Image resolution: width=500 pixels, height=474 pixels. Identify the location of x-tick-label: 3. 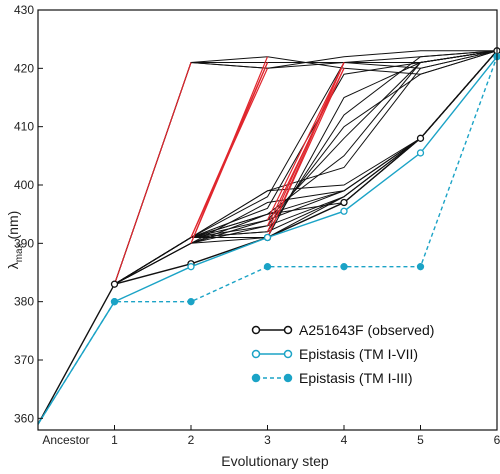
(267, 440).